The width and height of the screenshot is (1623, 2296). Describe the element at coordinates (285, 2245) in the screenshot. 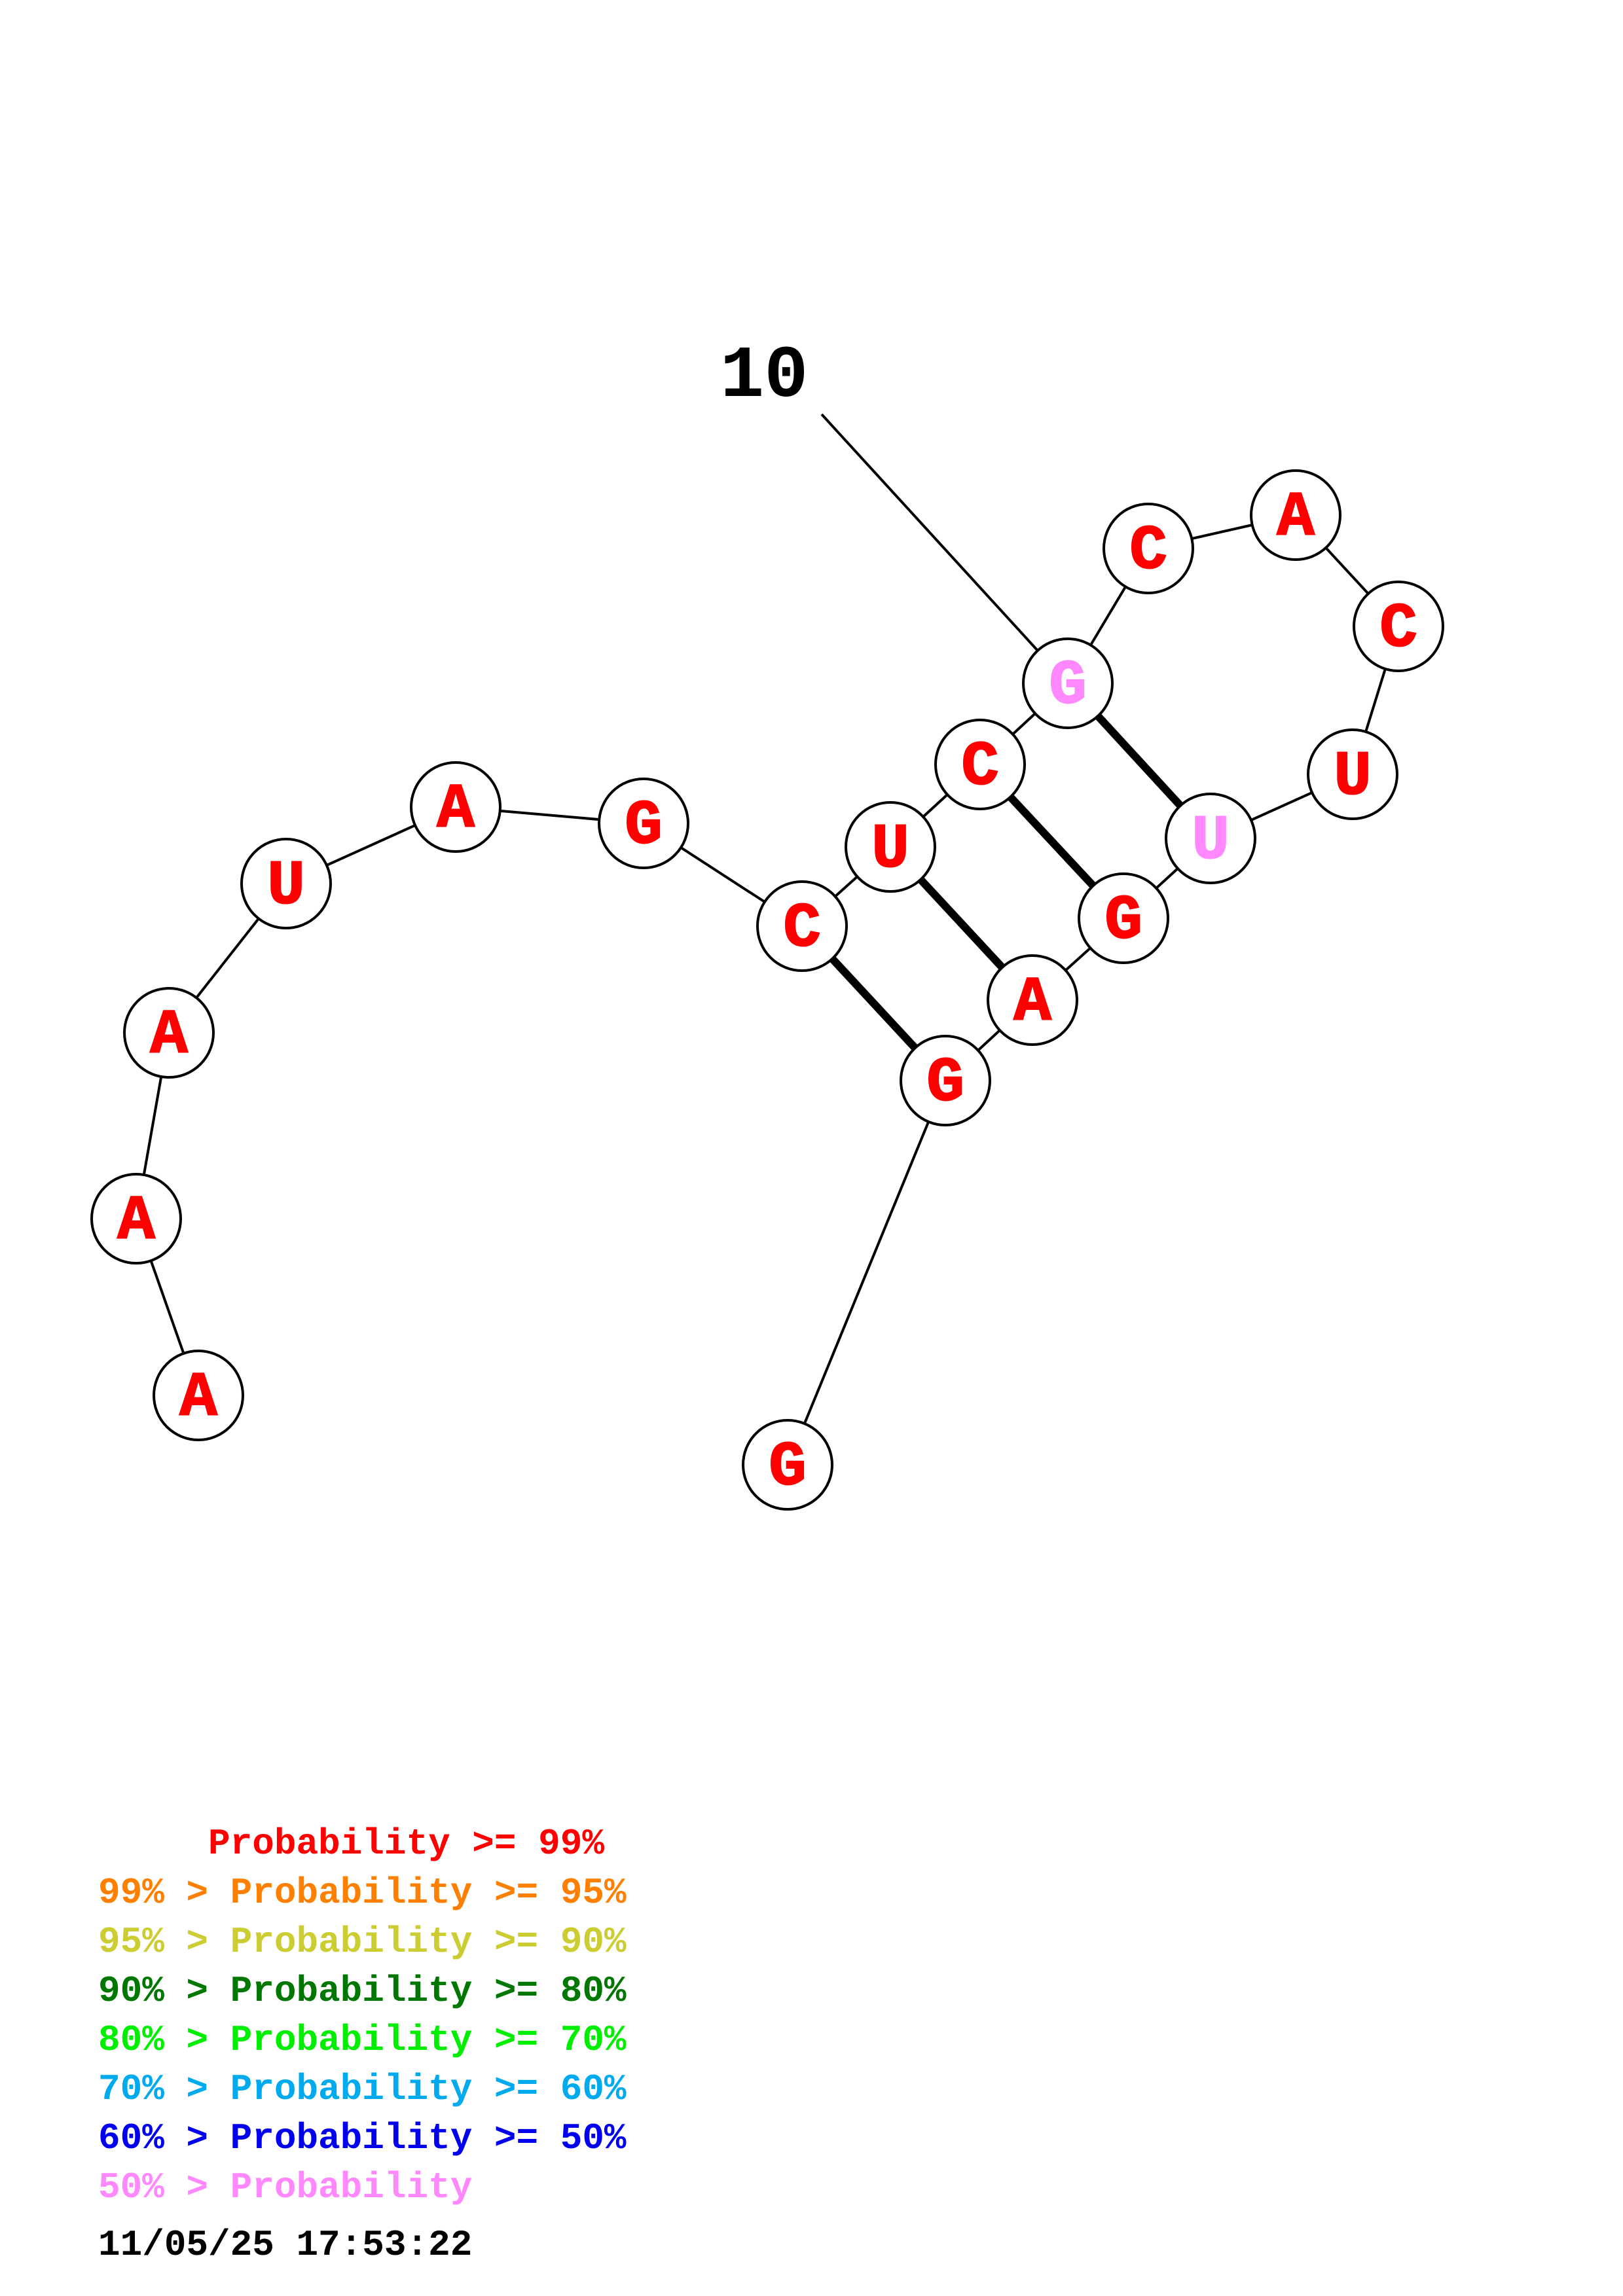

I see `timestamp: 11/05/25 17:53:22` at that location.